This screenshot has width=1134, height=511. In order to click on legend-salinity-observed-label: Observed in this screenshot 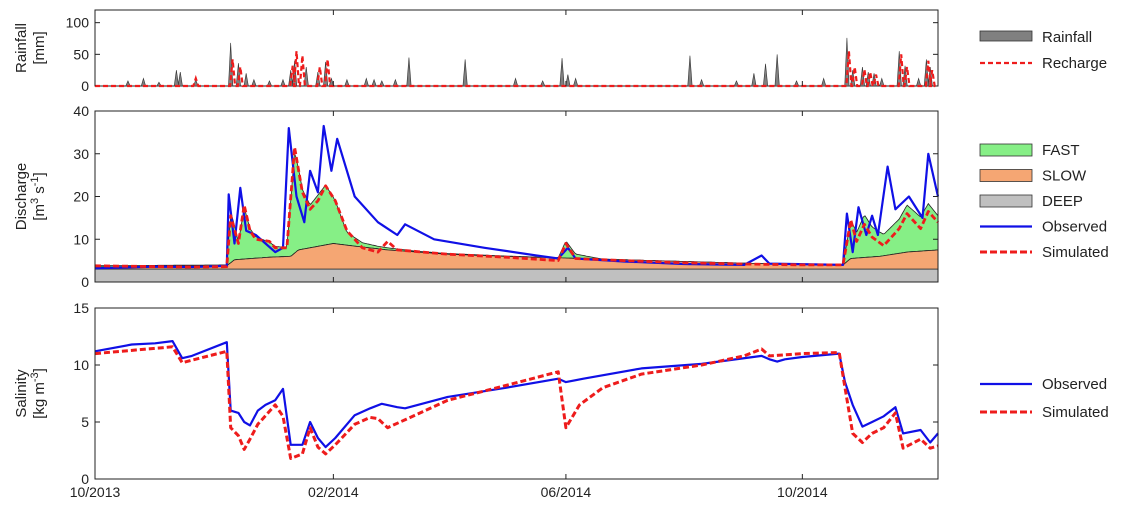, I will do `click(1074, 384)`.